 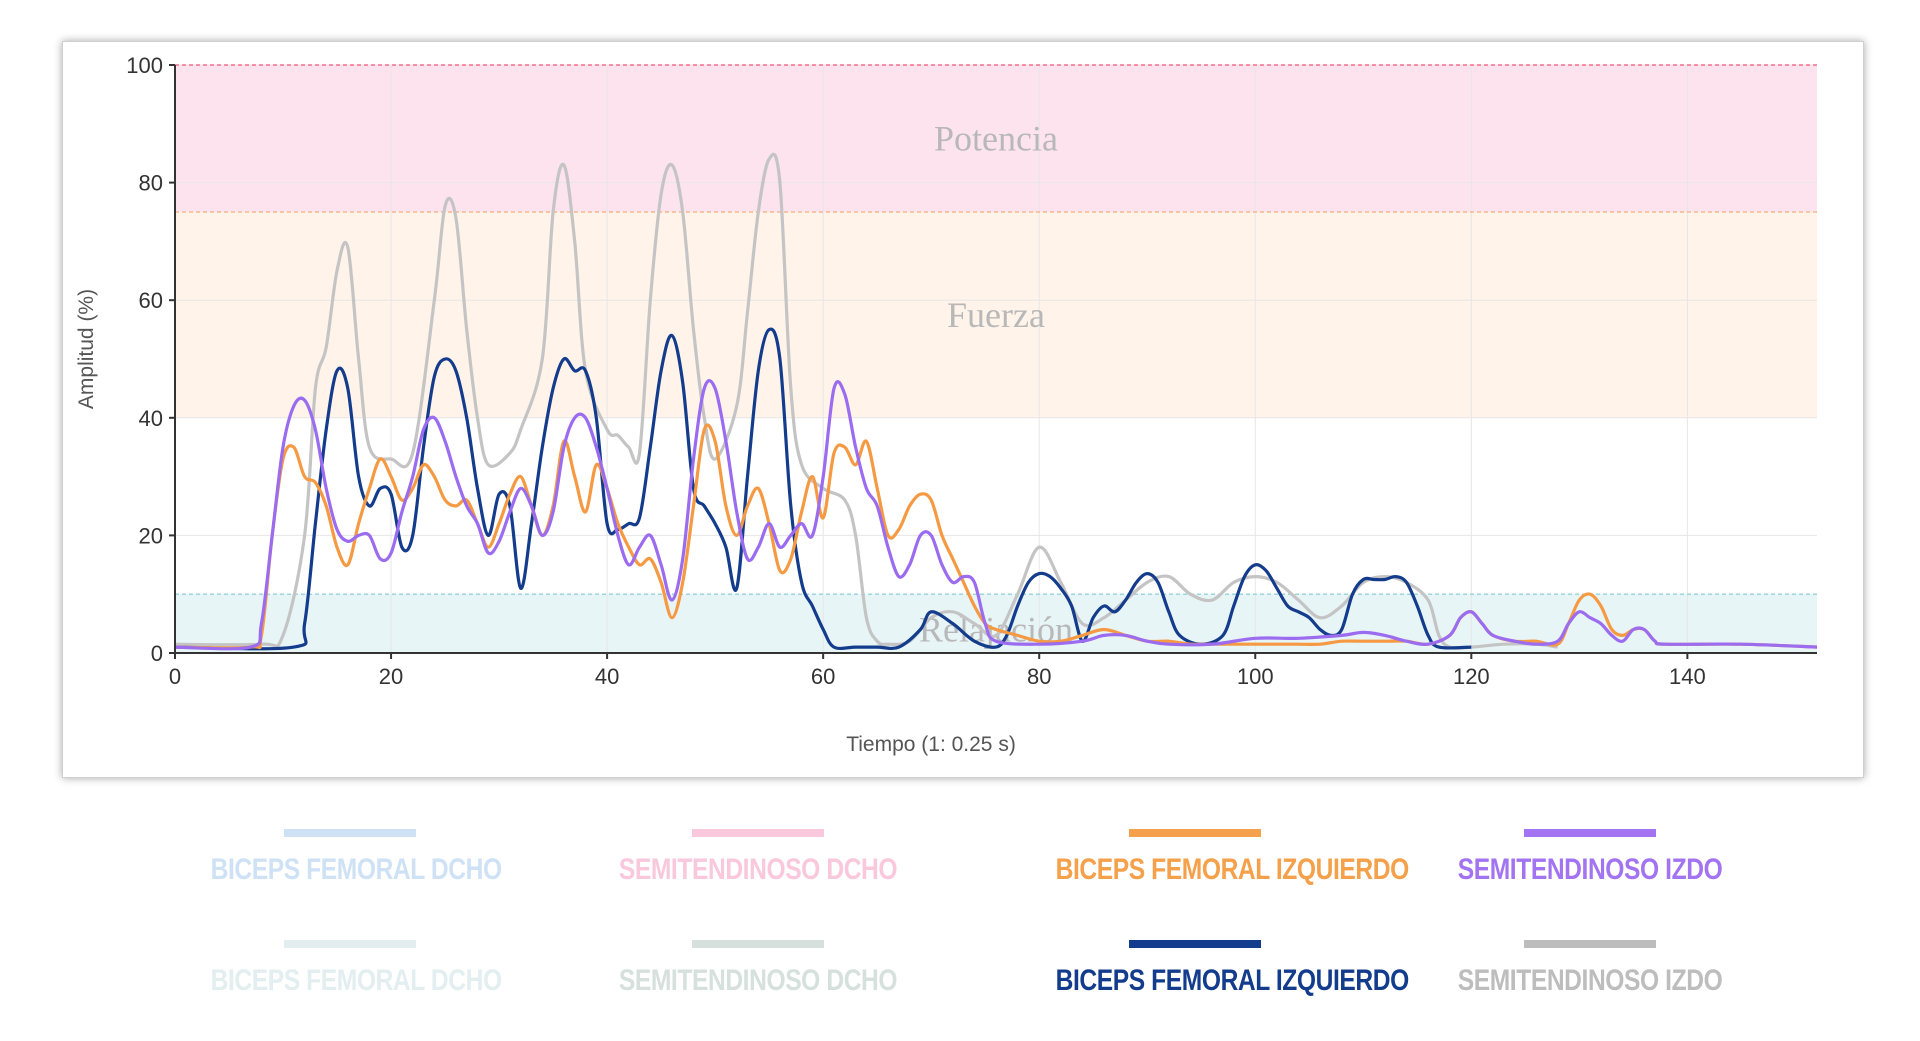 What do you see at coordinates (151, 535) in the screenshot?
I see `y-tick-label: 20` at bounding box center [151, 535].